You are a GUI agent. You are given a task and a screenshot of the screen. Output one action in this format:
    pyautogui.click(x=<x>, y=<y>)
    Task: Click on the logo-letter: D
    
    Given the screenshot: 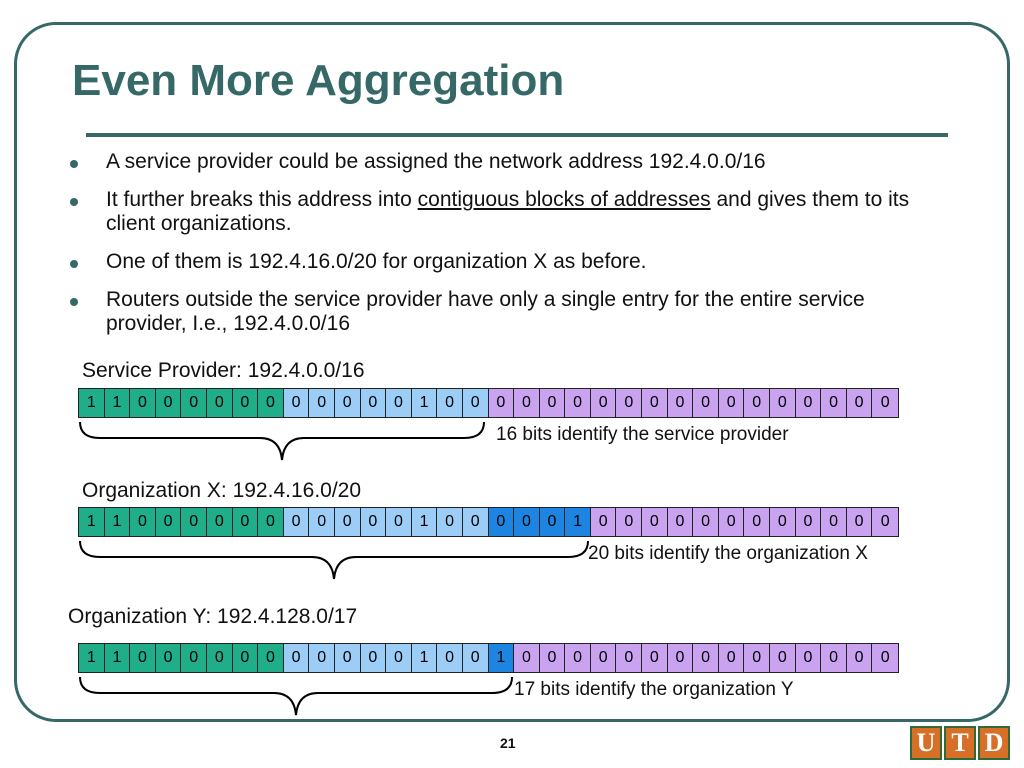 What is the action you would take?
    pyautogui.click(x=994, y=743)
    